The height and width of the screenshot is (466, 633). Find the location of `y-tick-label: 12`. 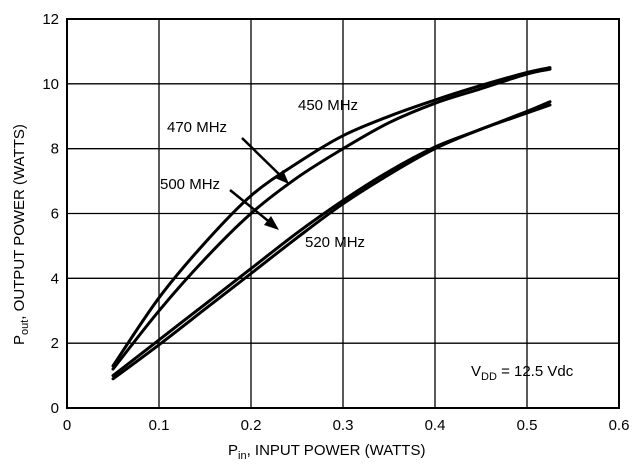

y-tick-label: 12 is located at coordinates (50, 19).